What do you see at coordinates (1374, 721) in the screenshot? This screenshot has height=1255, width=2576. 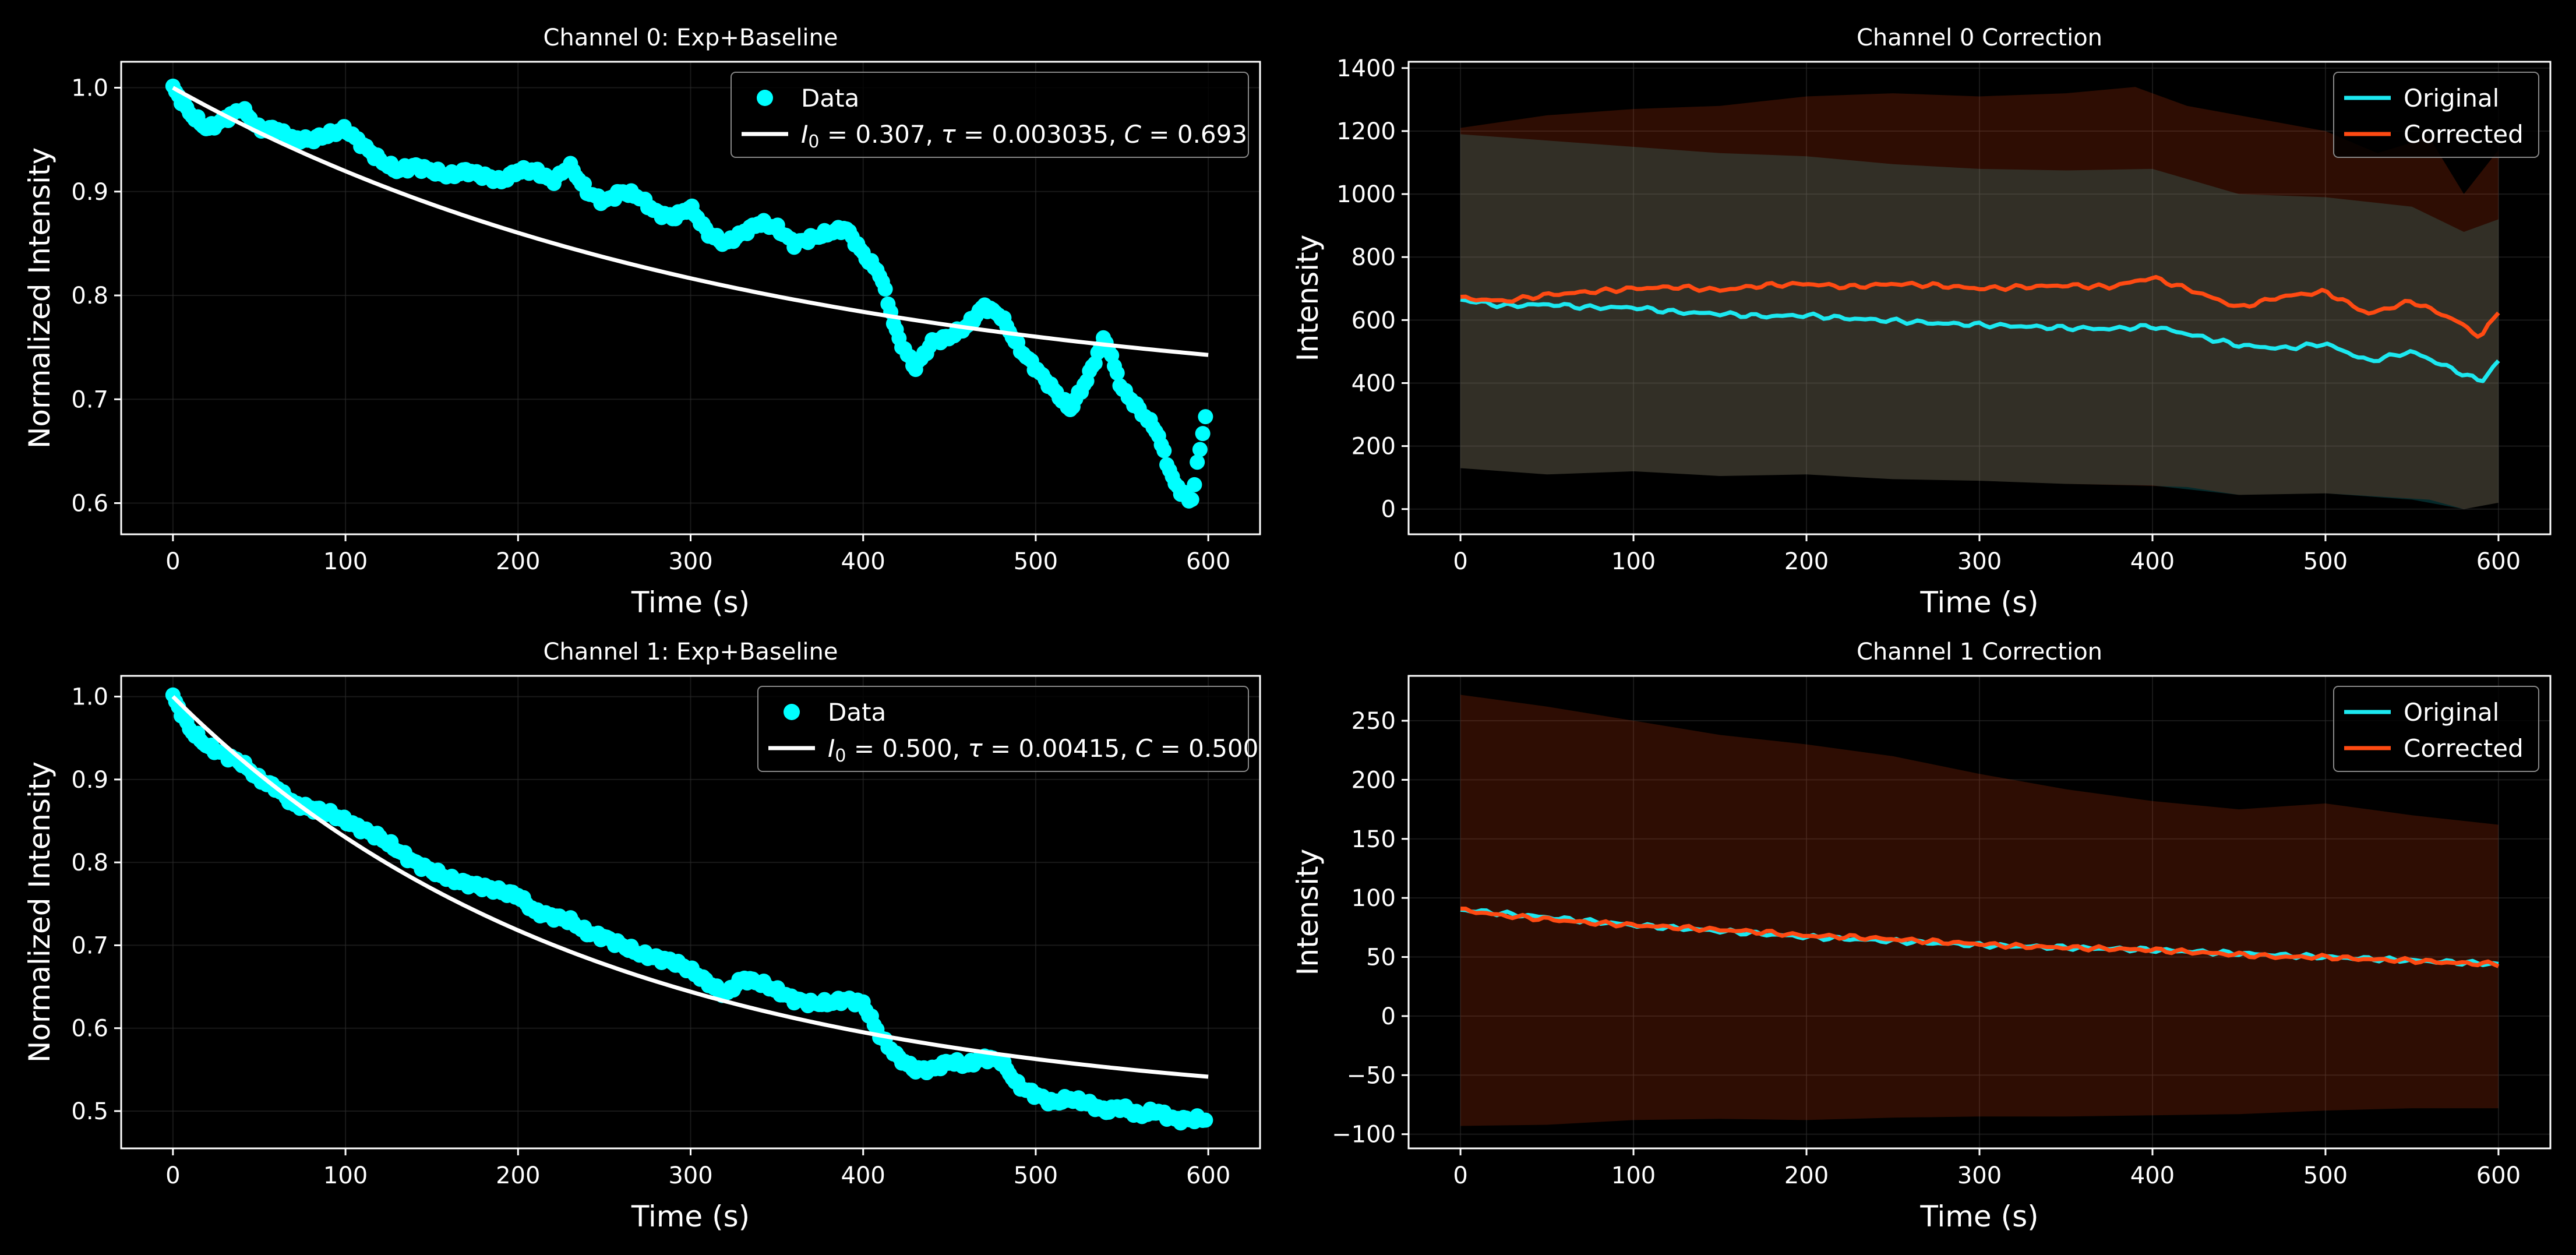 I see `y-tick-label: 250` at bounding box center [1374, 721].